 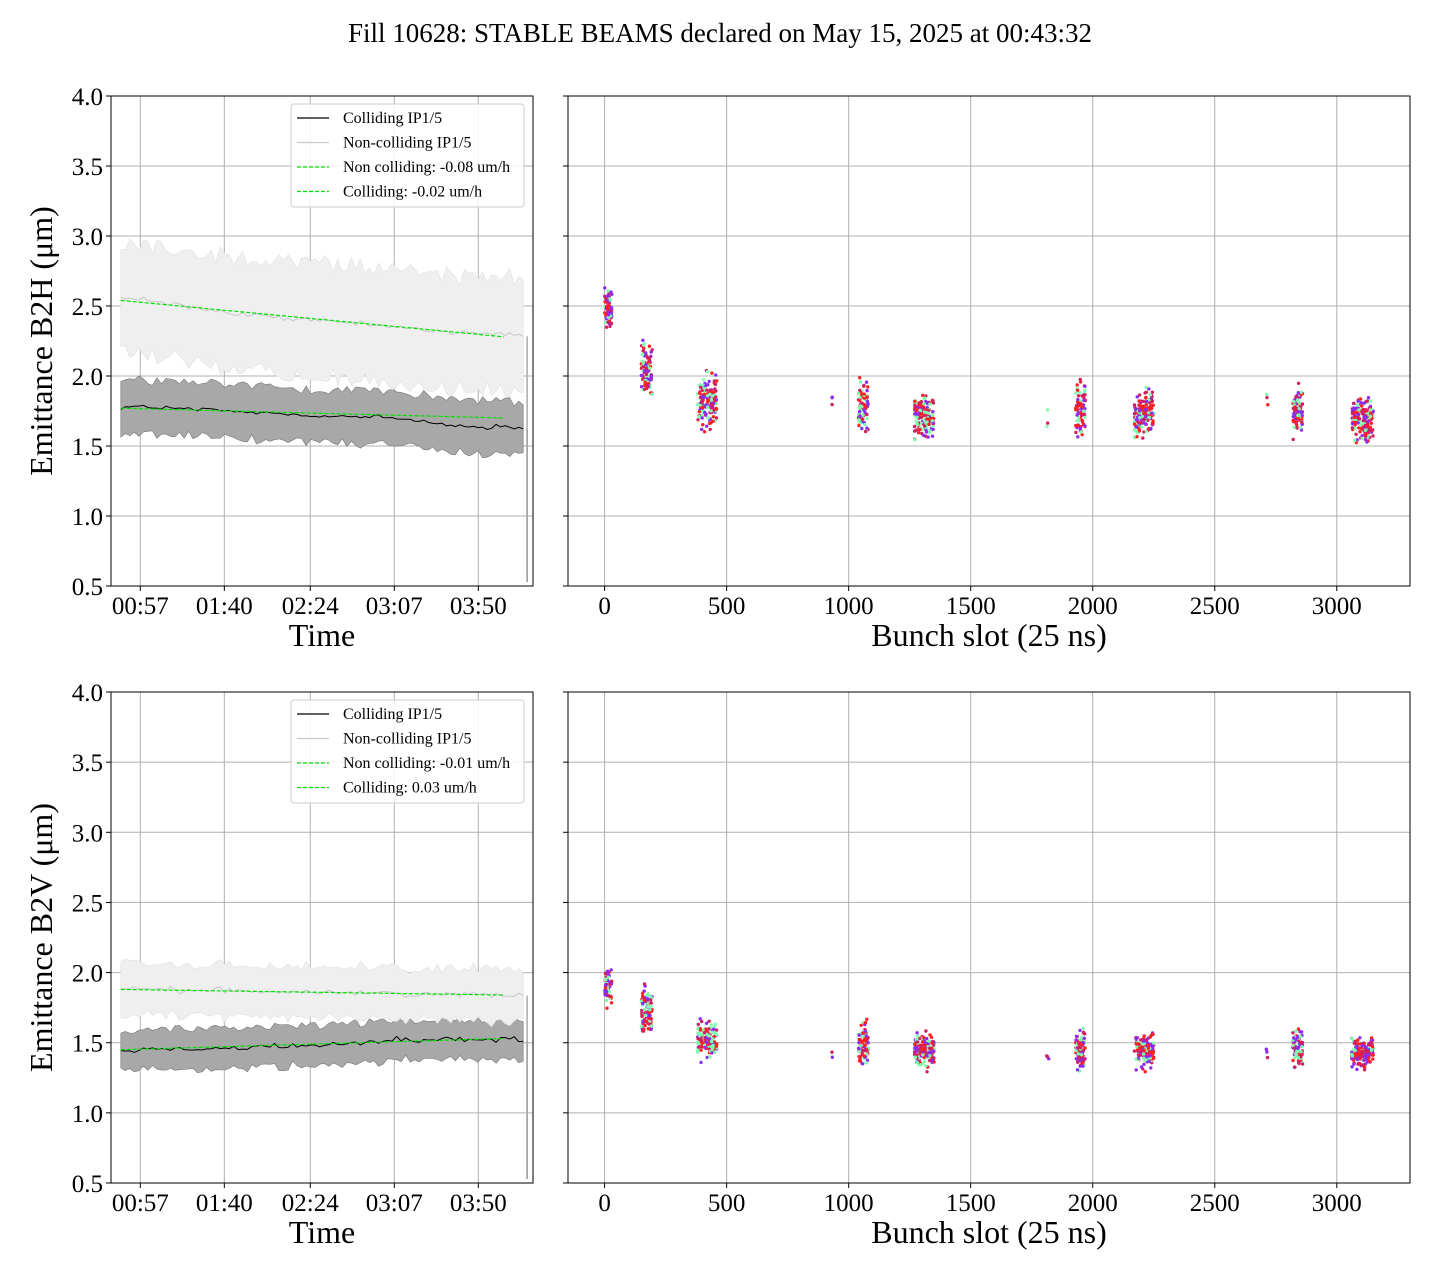 What do you see at coordinates (322, 1044) in the screenshot?
I see `colliding-line` at bounding box center [322, 1044].